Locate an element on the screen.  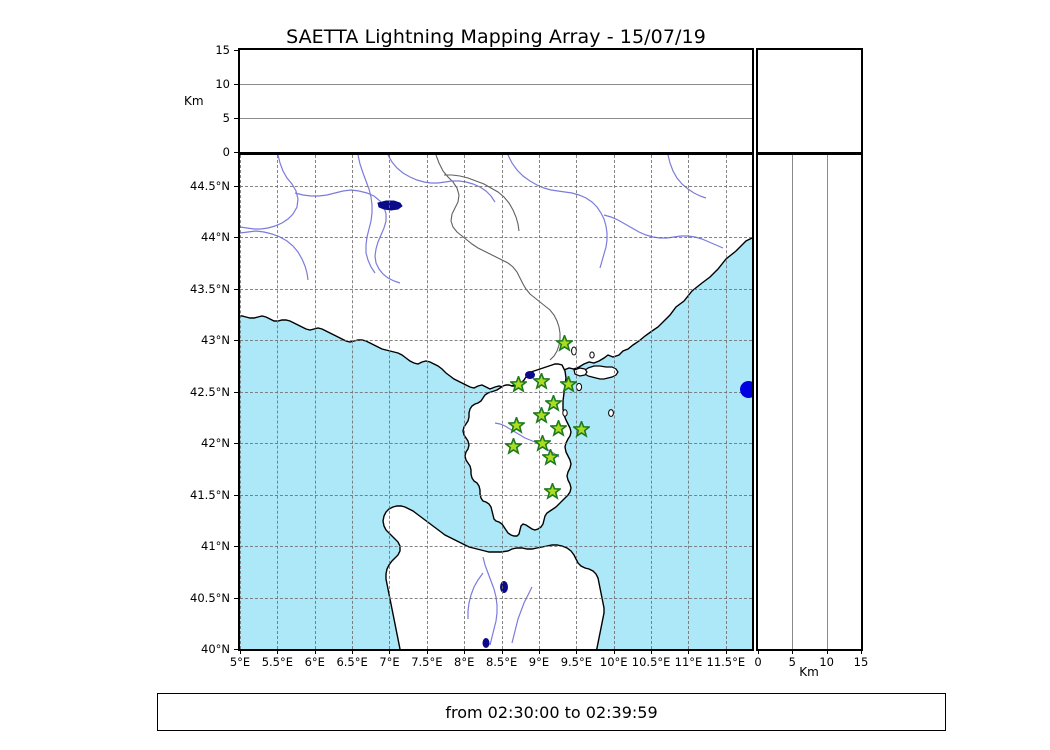
right-panel-ticklabel: 5 is located at coordinates (792, 662).